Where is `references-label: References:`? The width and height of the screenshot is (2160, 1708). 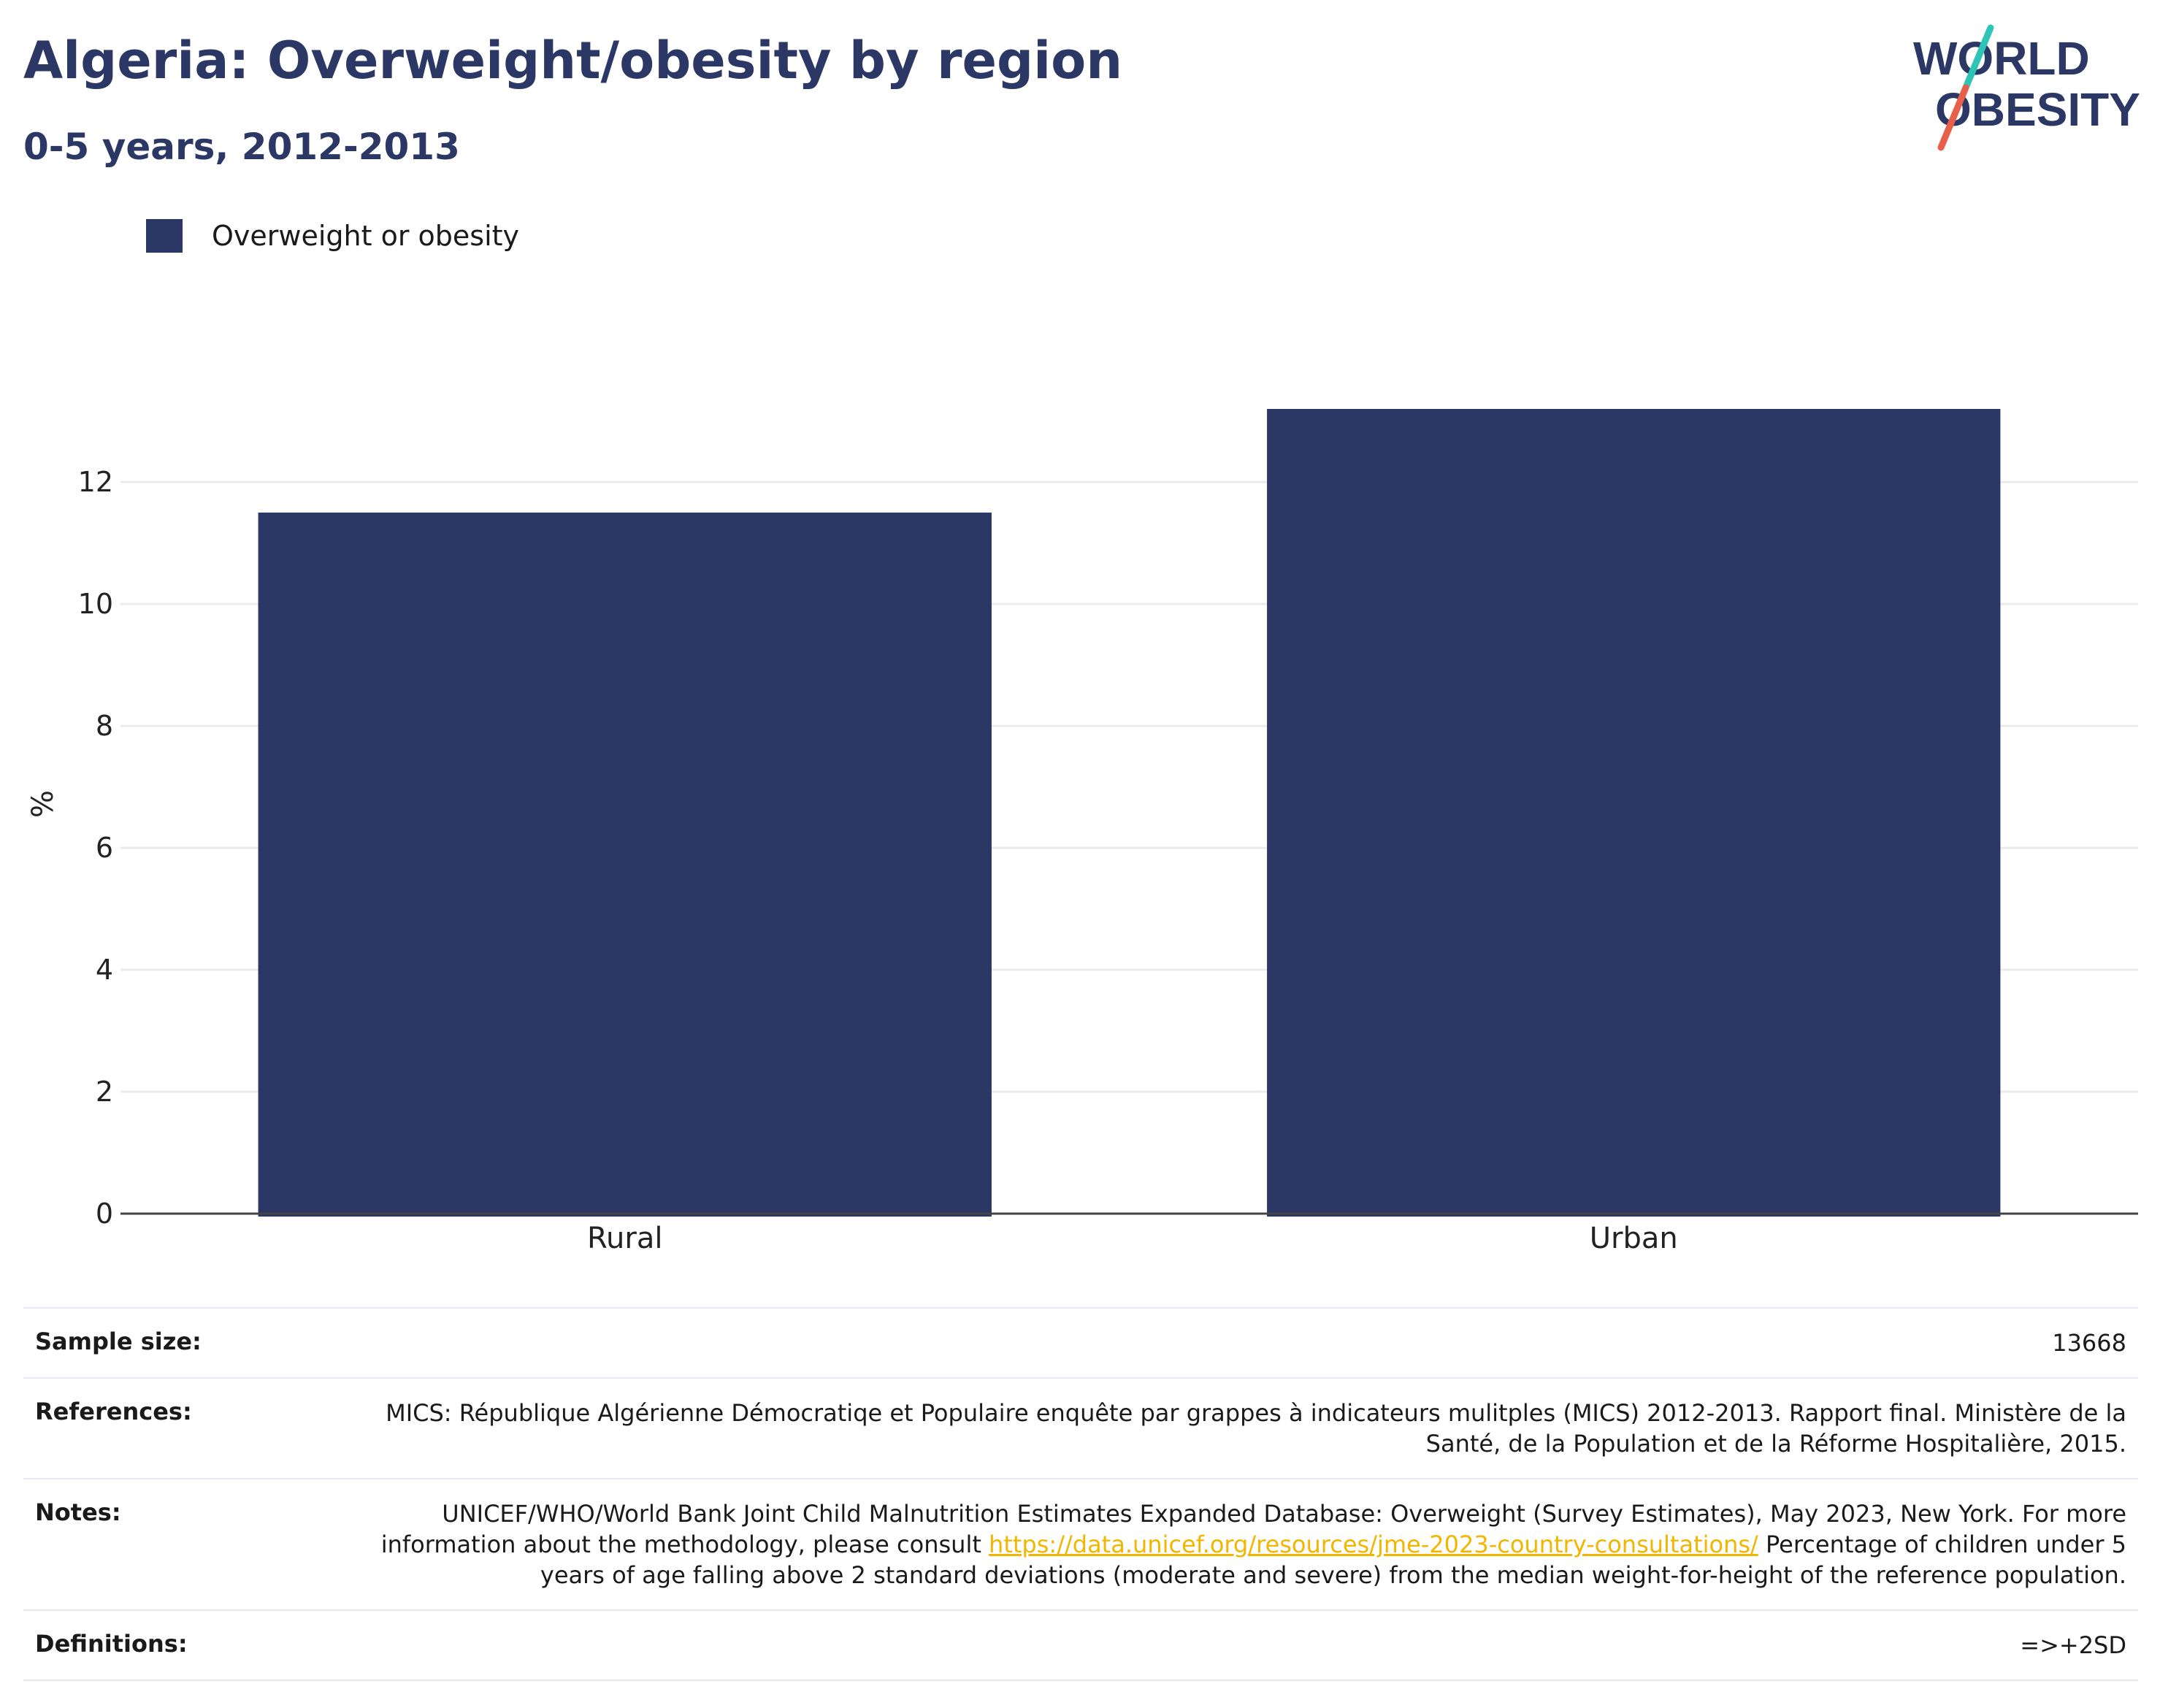
references-label: References: is located at coordinates (113, 1411).